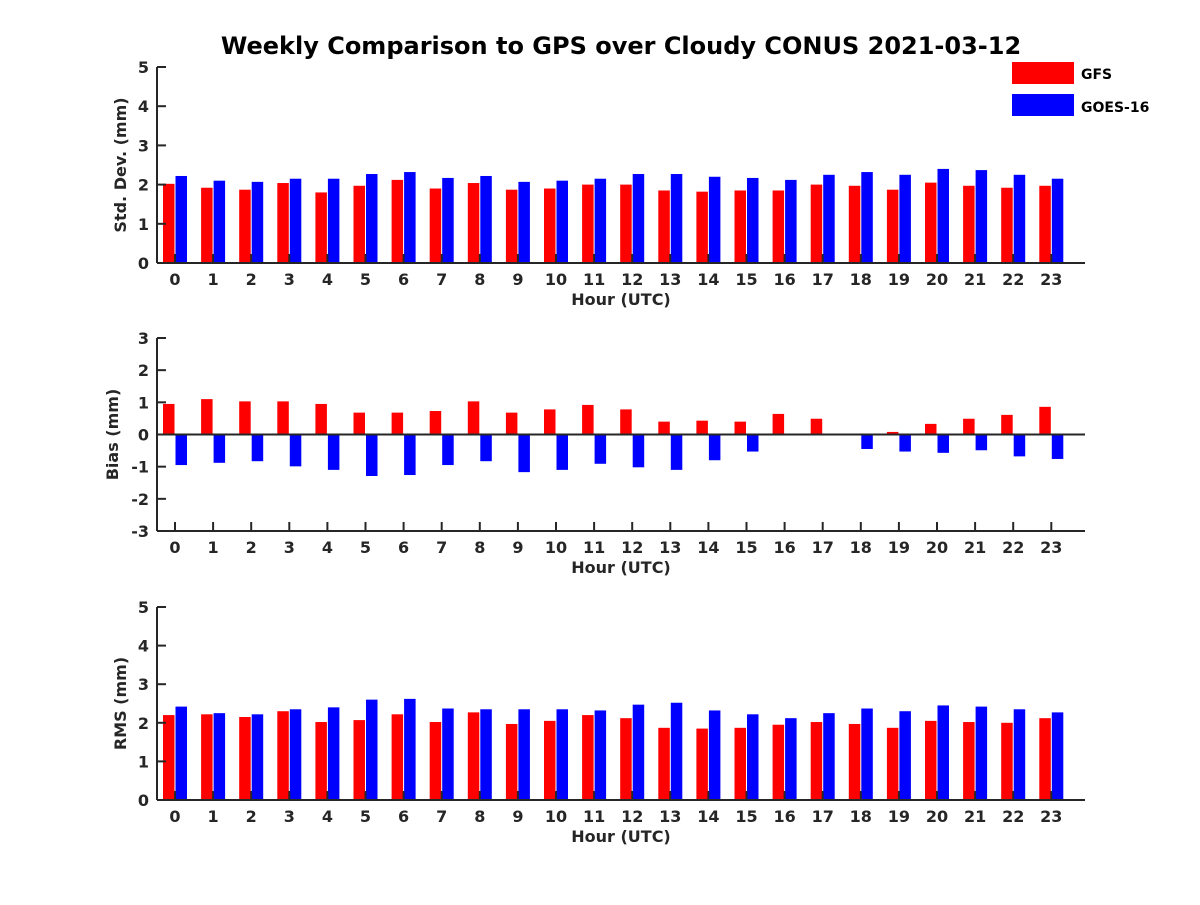 This screenshot has height=905, width=1200. What do you see at coordinates (365, 547) in the screenshot?
I see `x-tick-label-bias-5: 5` at bounding box center [365, 547].